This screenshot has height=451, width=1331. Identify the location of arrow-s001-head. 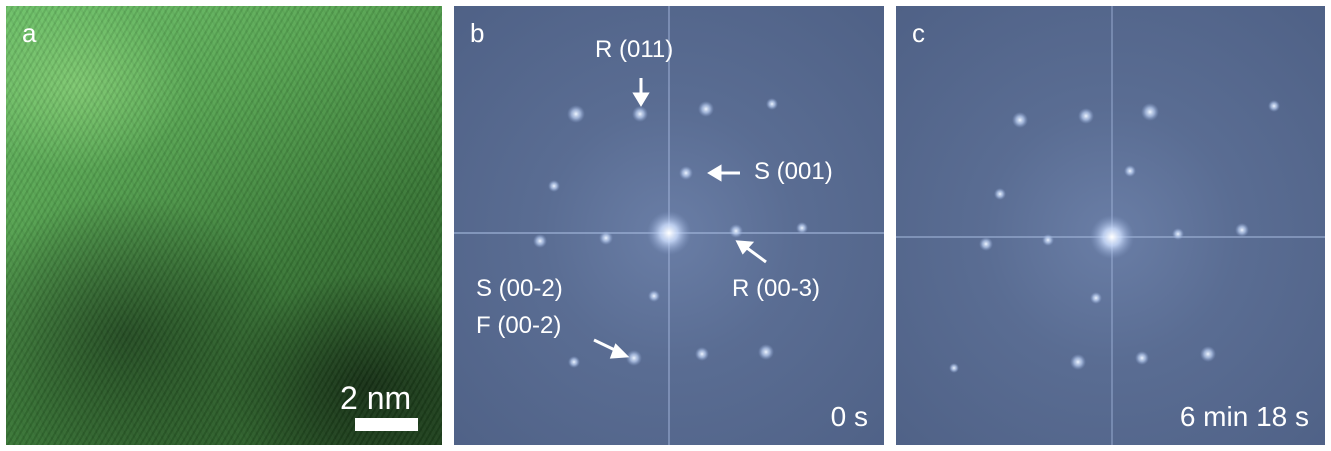
(714, 173).